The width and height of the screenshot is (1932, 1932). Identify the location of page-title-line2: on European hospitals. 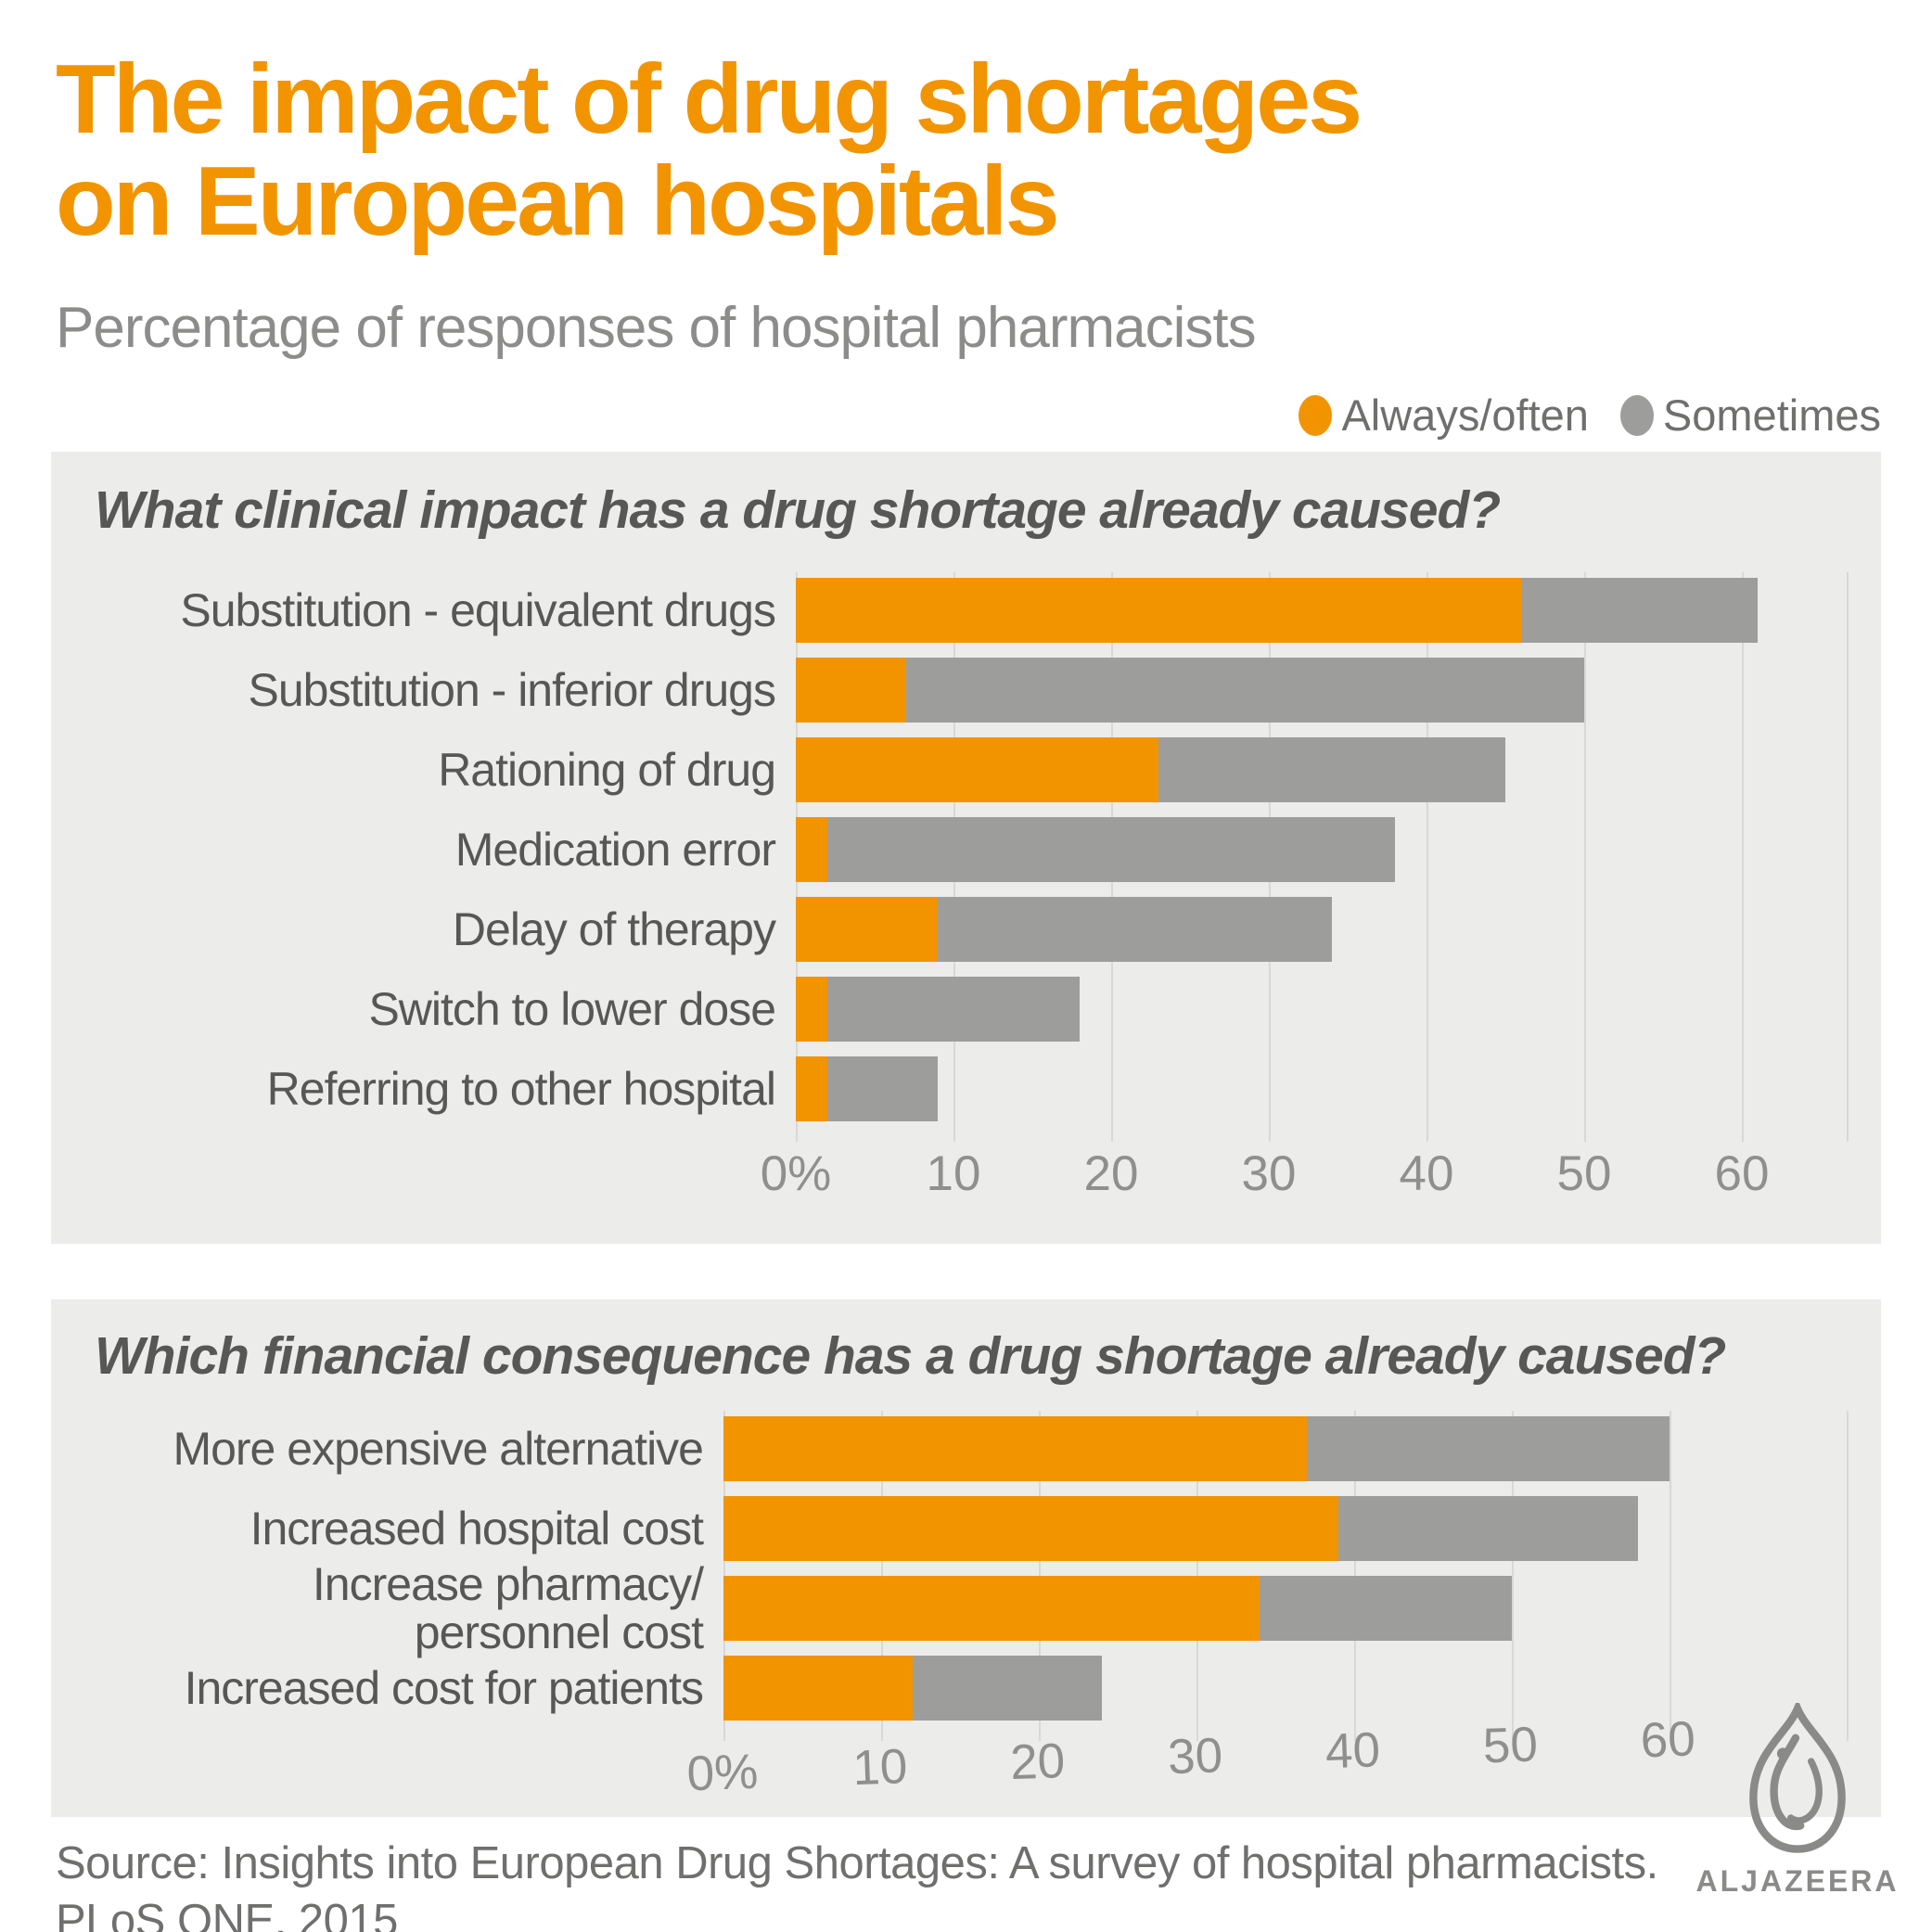
(558, 202).